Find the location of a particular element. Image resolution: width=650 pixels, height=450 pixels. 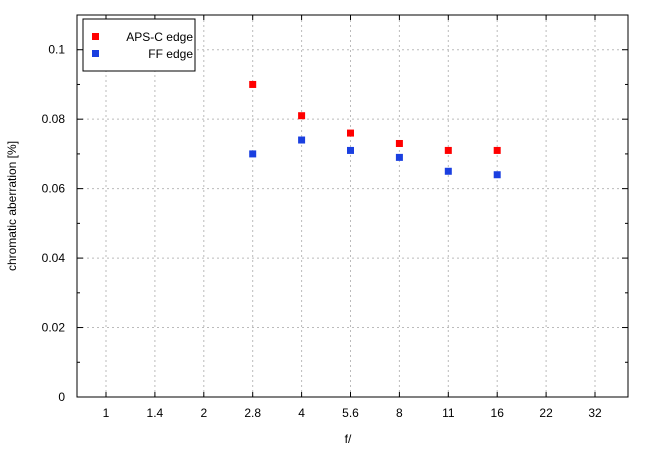

y-tick-label: 0.04 is located at coordinates (54, 258).